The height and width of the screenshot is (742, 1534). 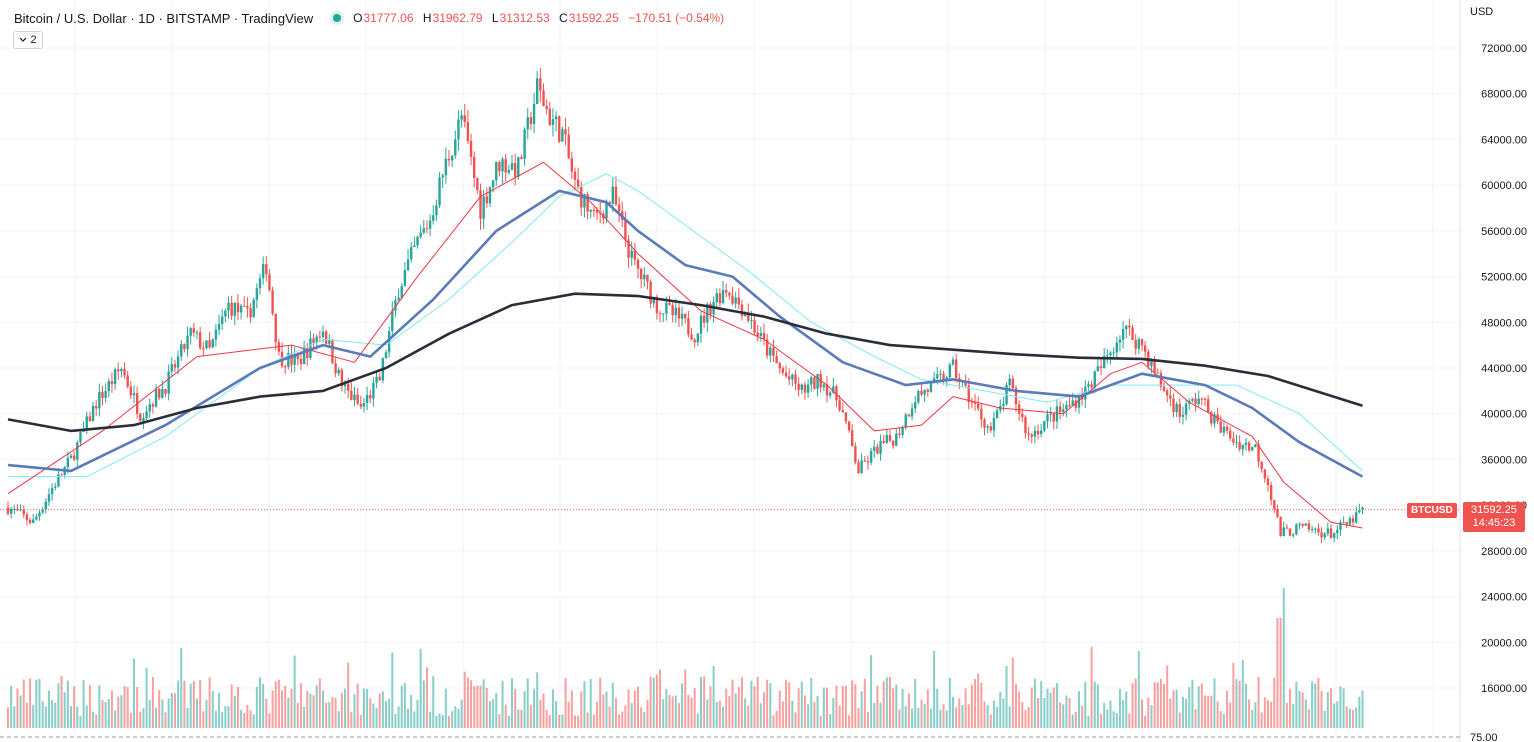 I want to click on indicators-toggle-button: 2, so click(x=28, y=40).